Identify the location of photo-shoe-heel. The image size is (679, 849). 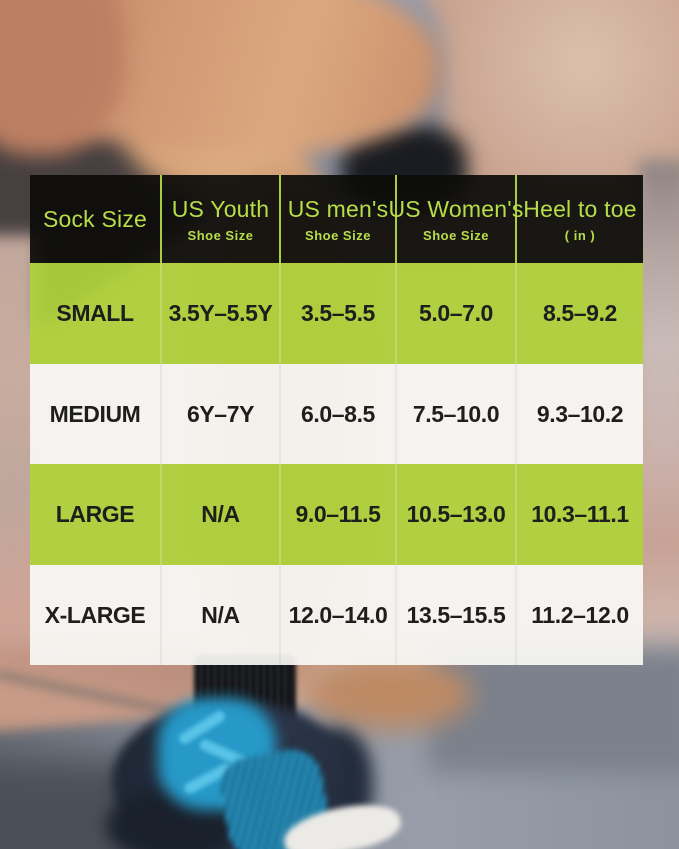
(335, 785).